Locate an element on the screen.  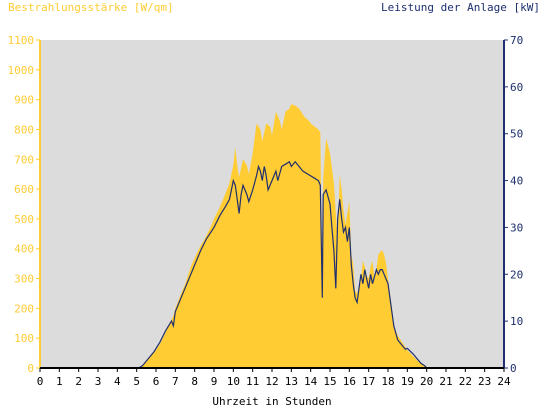
x-tick-label: 21 is located at coordinates (445, 381).